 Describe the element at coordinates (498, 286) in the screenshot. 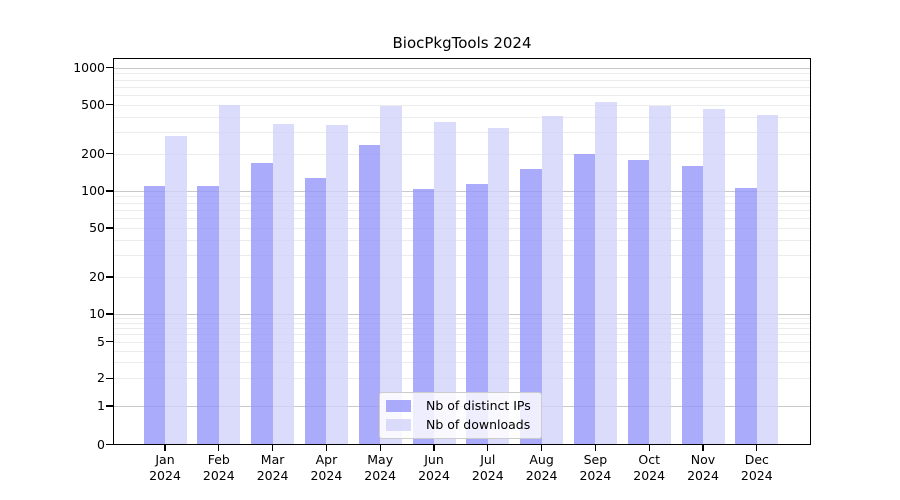

I see `bar-nb-of-downloads-jul` at that location.